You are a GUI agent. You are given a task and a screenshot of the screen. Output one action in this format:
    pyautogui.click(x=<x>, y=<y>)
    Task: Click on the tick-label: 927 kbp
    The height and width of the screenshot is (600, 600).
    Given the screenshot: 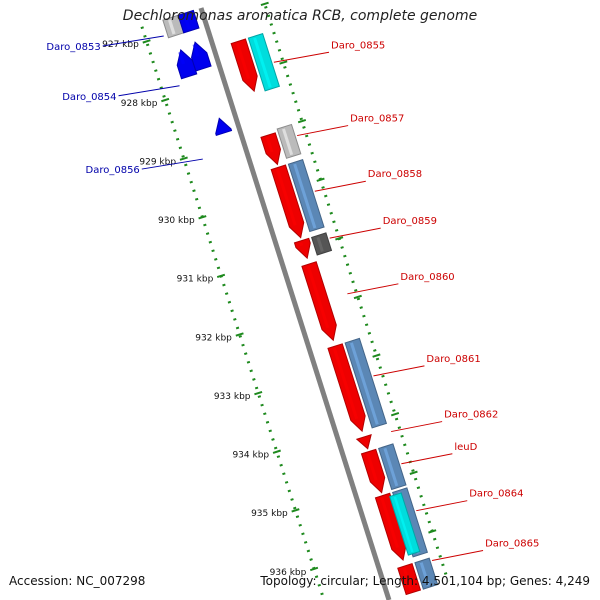 What is the action you would take?
    pyautogui.click(x=120, y=45)
    